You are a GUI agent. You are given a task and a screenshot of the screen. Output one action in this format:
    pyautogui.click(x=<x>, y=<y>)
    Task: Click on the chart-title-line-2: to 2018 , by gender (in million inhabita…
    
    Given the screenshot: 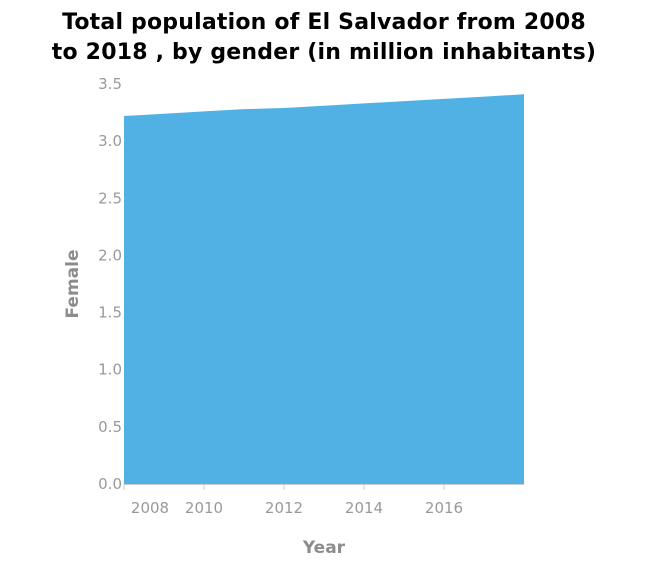 What is the action you would take?
    pyautogui.click(x=324, y=52)
    